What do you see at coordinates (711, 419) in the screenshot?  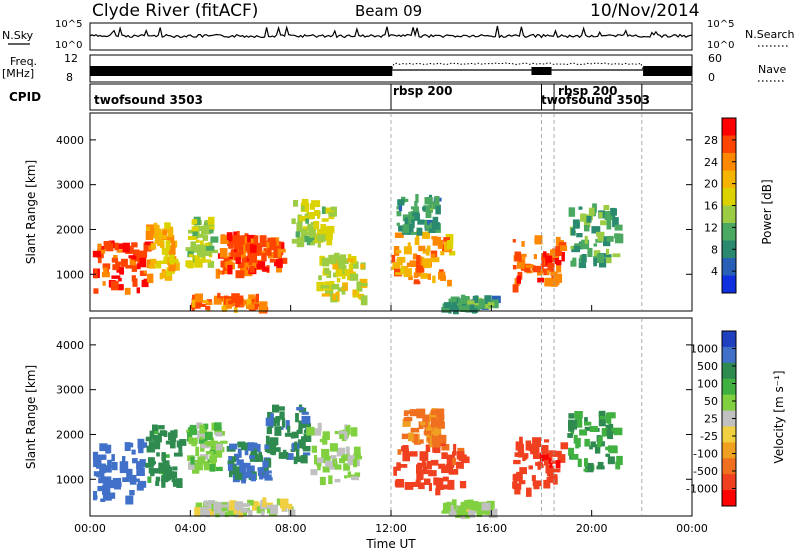 I see `velocity-colorbar-tick-label: 25` at bounding box center [711, 419].